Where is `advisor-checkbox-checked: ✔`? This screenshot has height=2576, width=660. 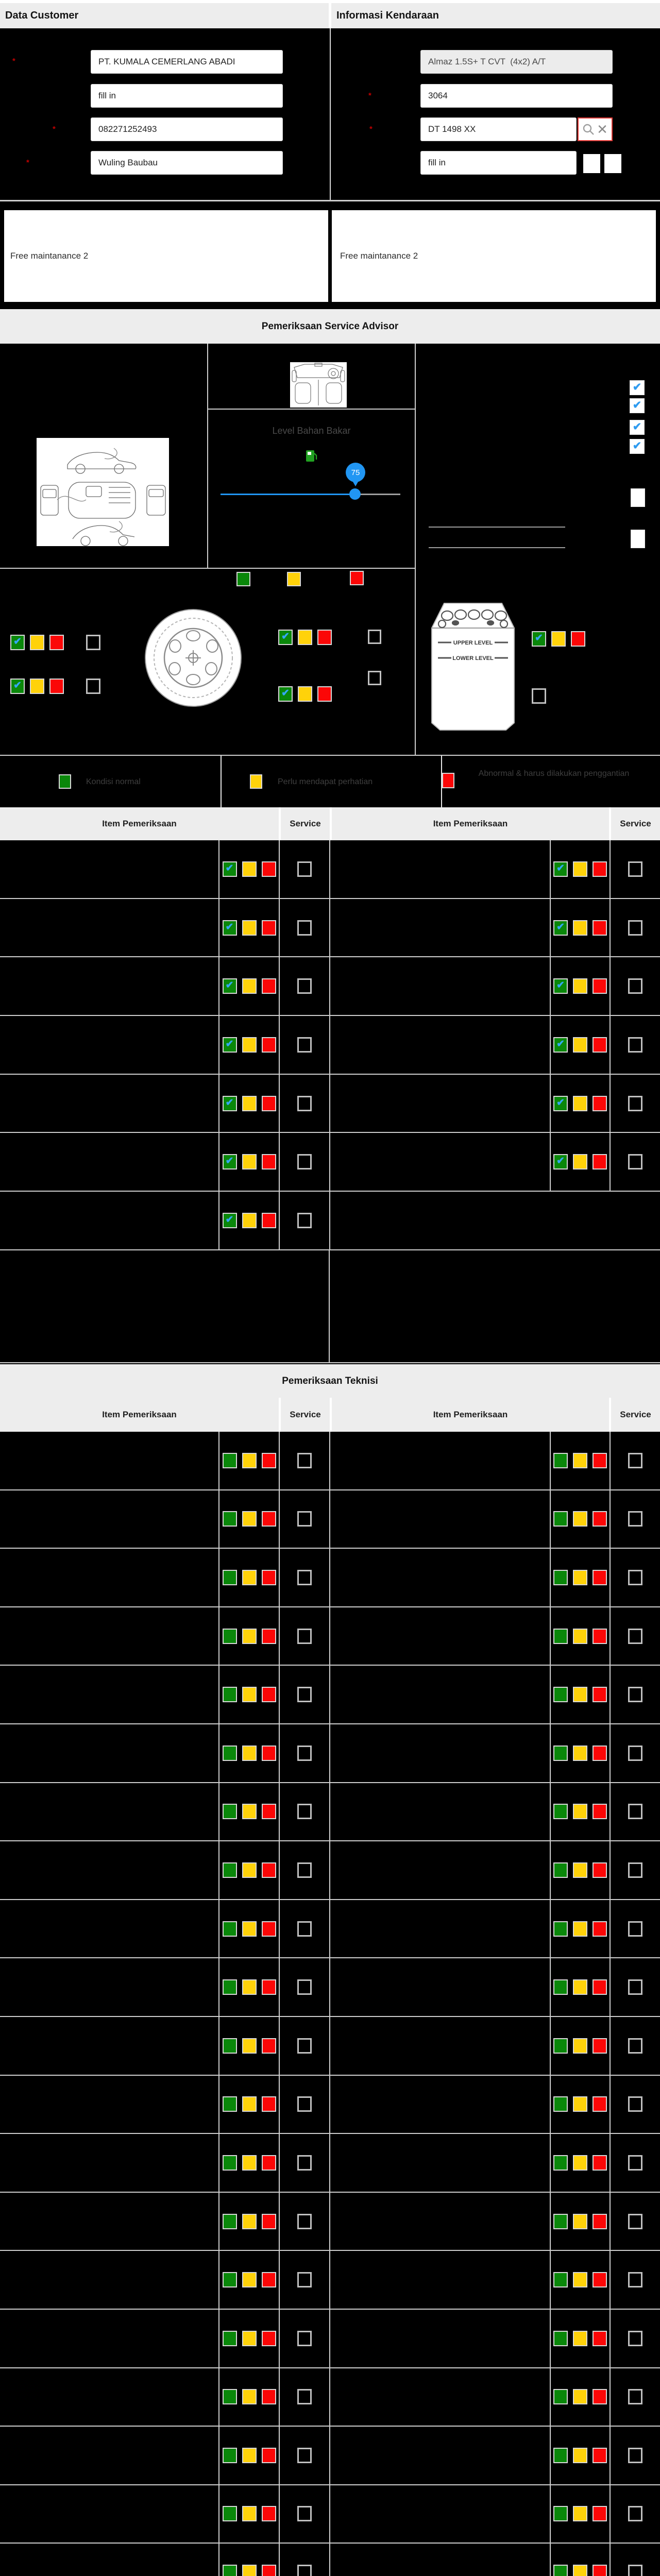
advisor-checkbox-checked: ✔ is located at coordinates (637, 388).